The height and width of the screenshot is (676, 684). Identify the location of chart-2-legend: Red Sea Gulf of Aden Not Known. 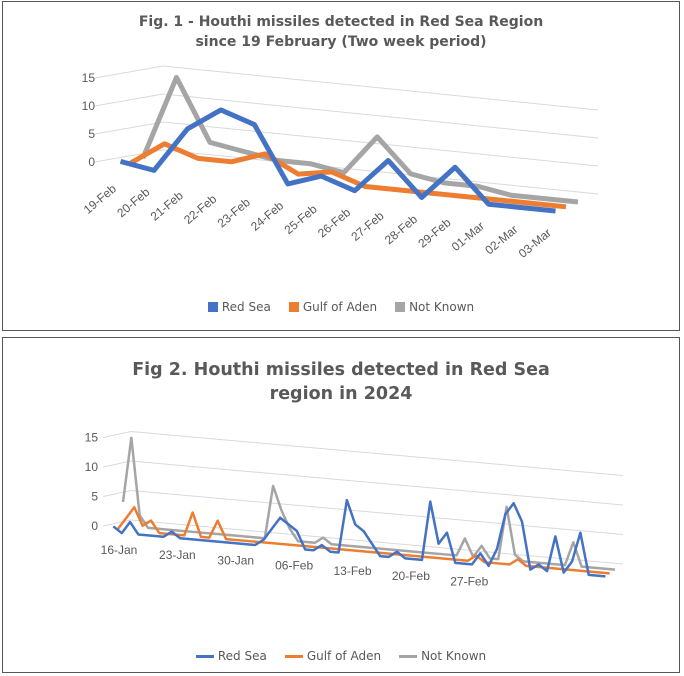
(341, 656).